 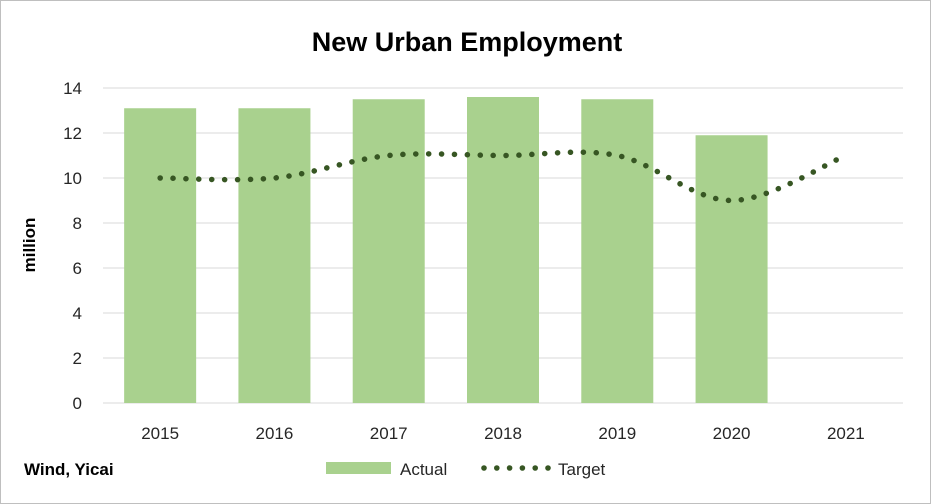 What do you see at coordinates (77, 403) in the screenshot?
I see `y-tick-label: 0` at bounding box center [77, 403].